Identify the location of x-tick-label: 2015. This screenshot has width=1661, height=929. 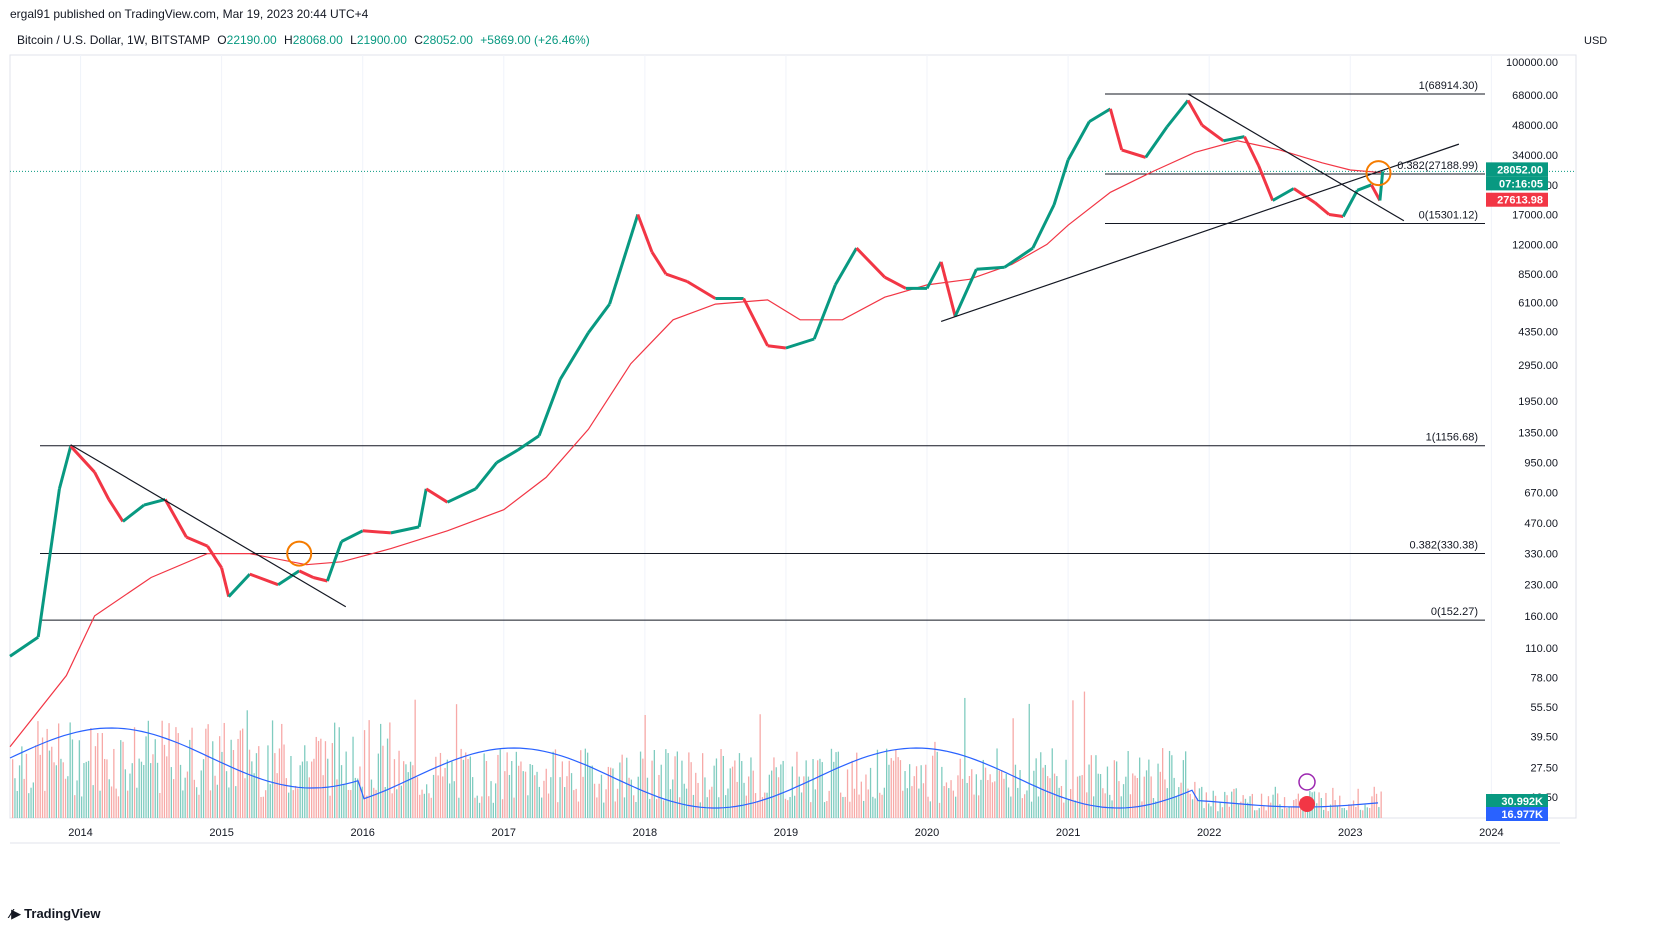
(221, 833).